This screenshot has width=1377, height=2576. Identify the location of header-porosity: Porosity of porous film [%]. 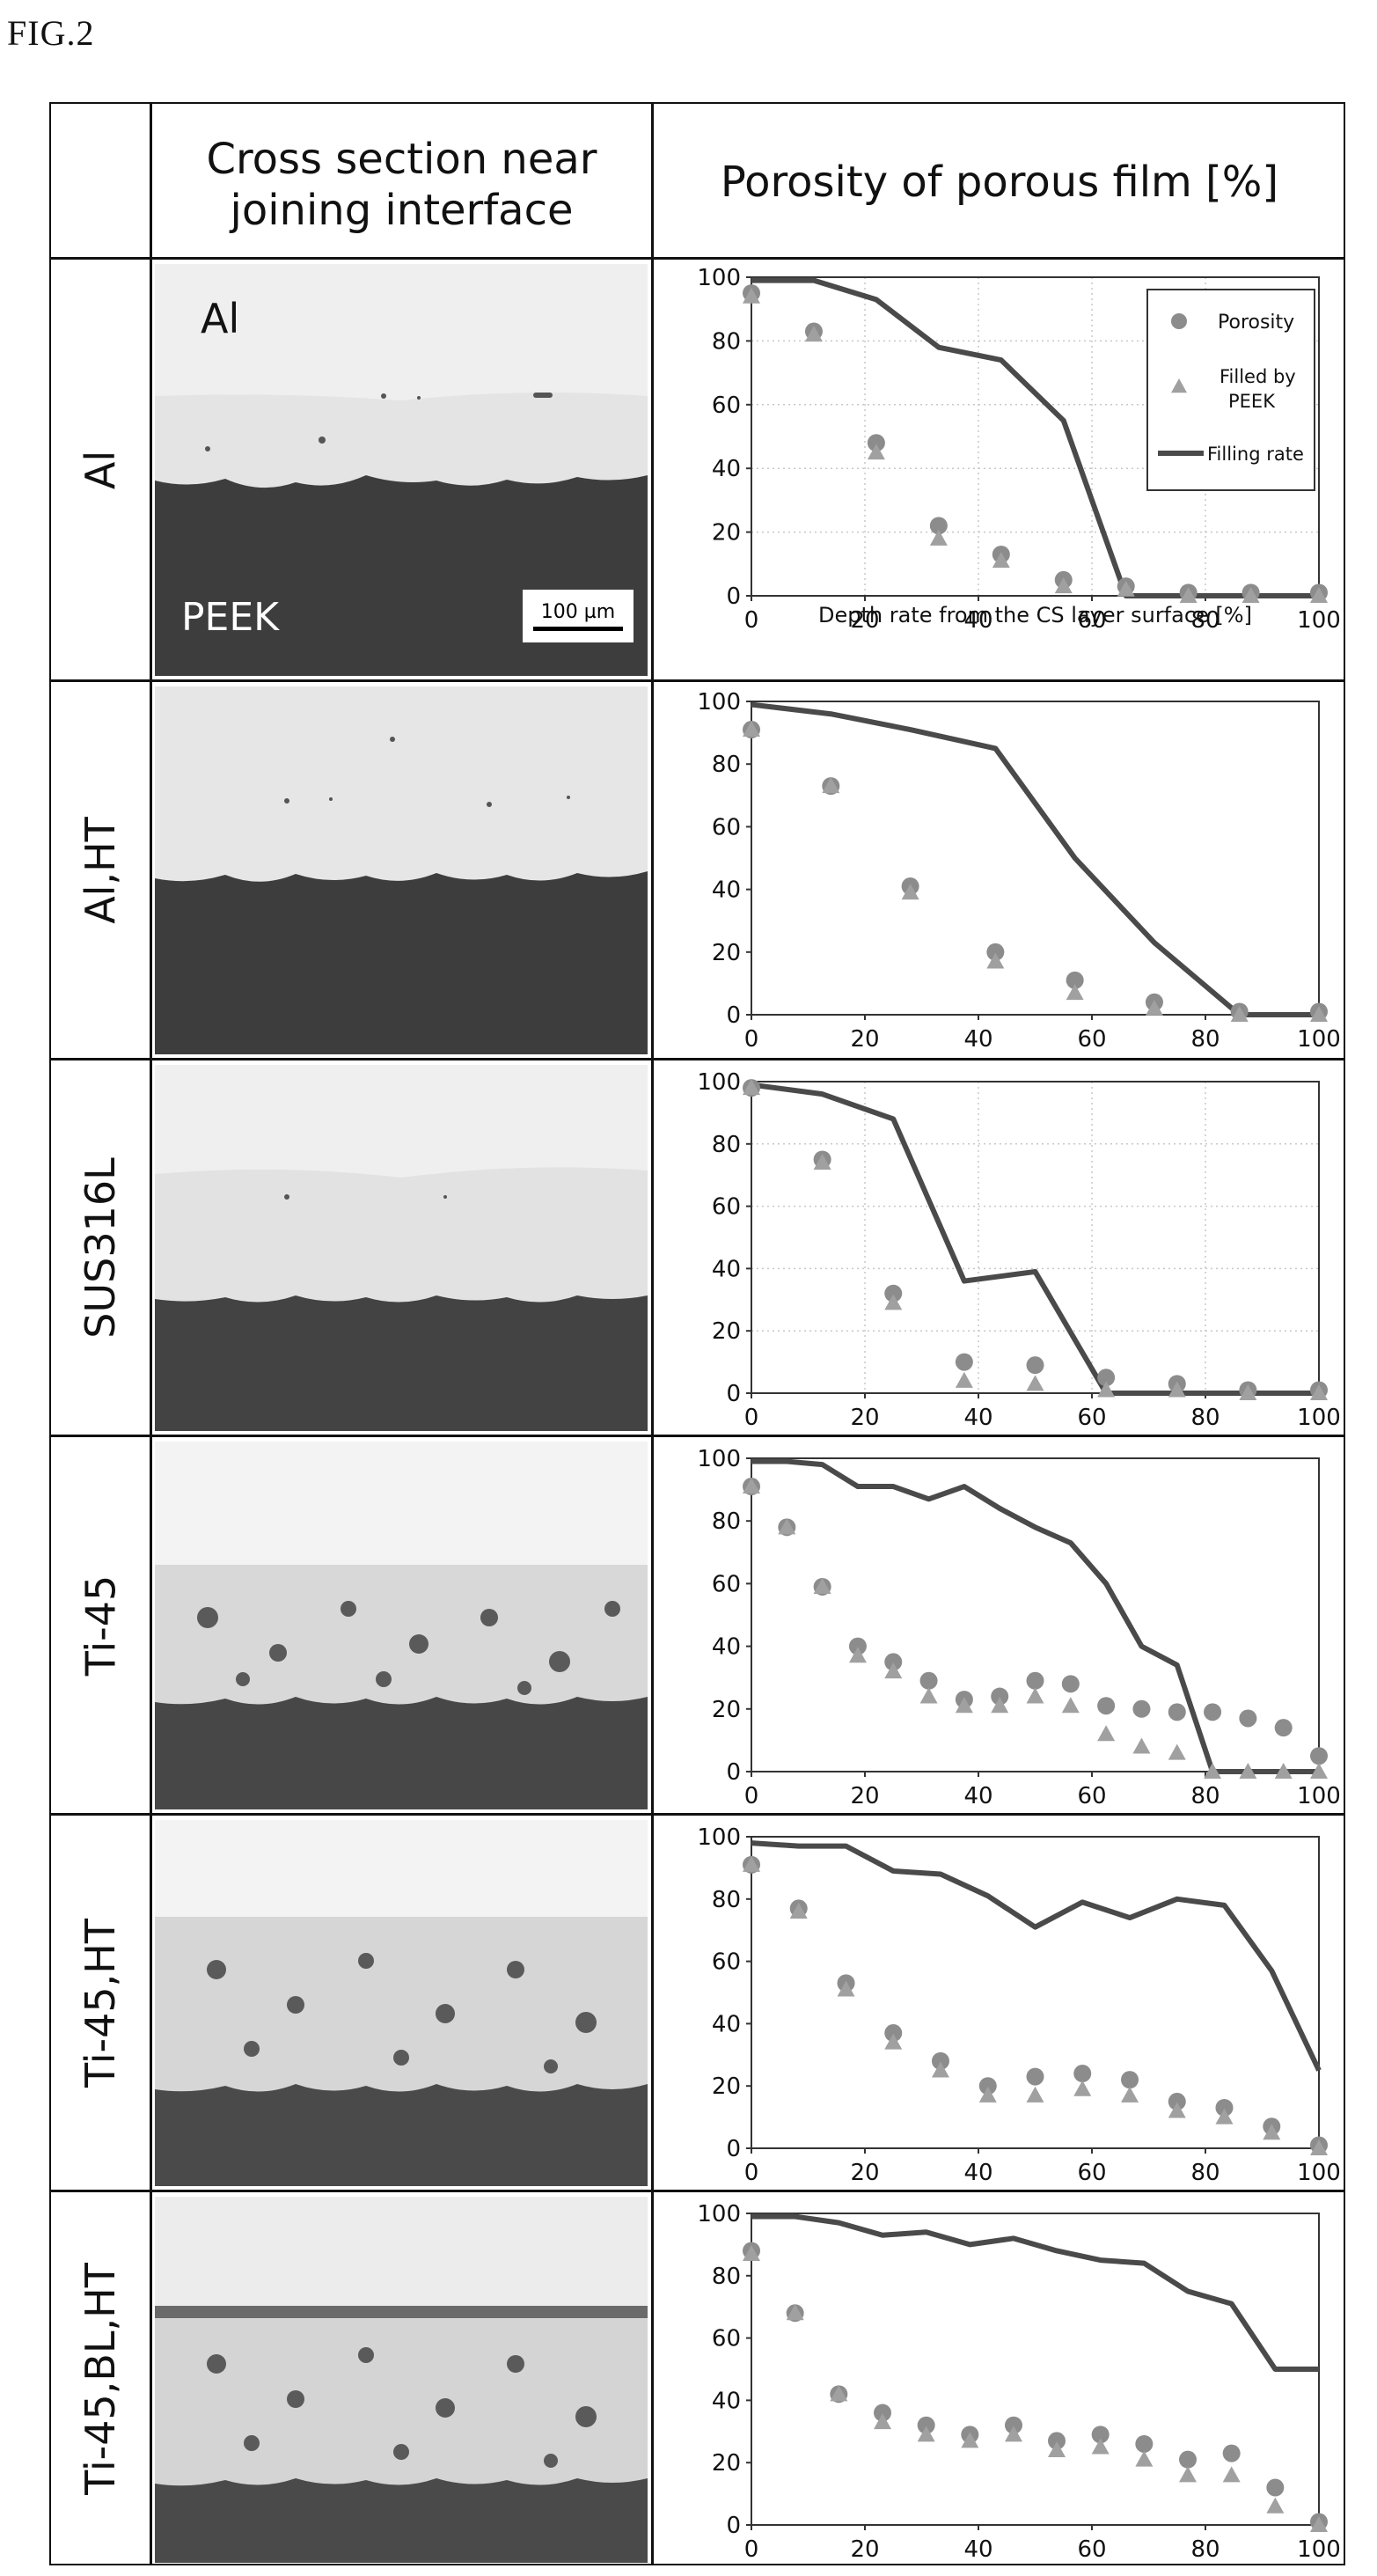
(999, 182).